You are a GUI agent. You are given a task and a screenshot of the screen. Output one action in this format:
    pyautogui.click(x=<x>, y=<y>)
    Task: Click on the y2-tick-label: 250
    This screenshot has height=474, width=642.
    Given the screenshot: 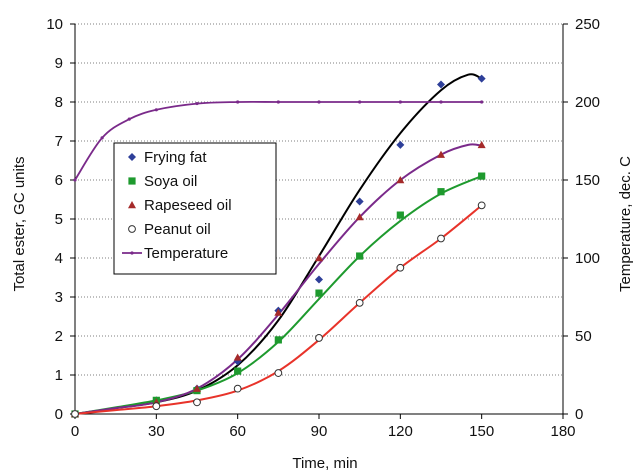 What is the action you would take?
    pyautogui.click(x=587, y=24)
    